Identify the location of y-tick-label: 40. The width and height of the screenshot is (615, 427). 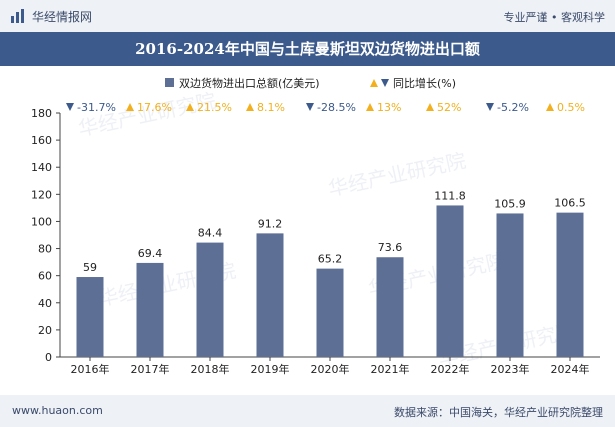
(45, 303).